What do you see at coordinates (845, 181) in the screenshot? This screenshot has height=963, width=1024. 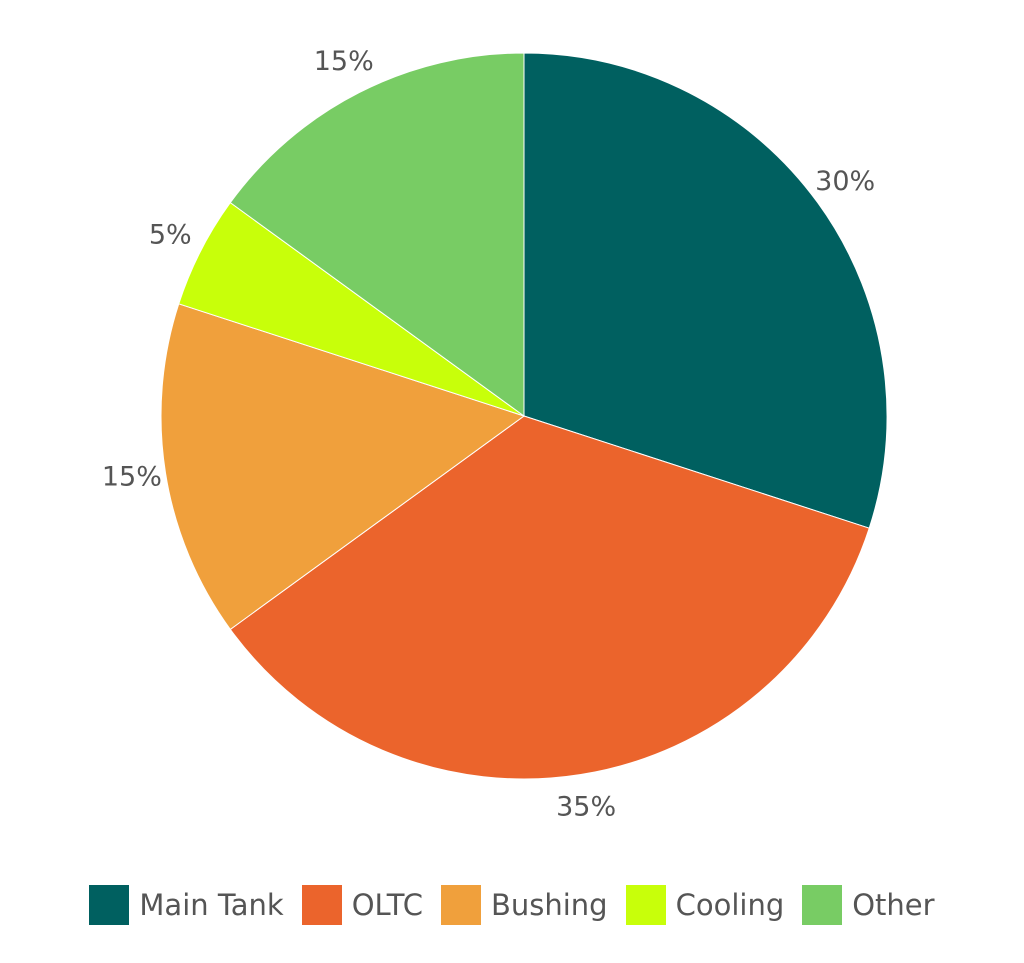 I see `slice-label-main-tank: 30%` at bounding box center [845, 181].